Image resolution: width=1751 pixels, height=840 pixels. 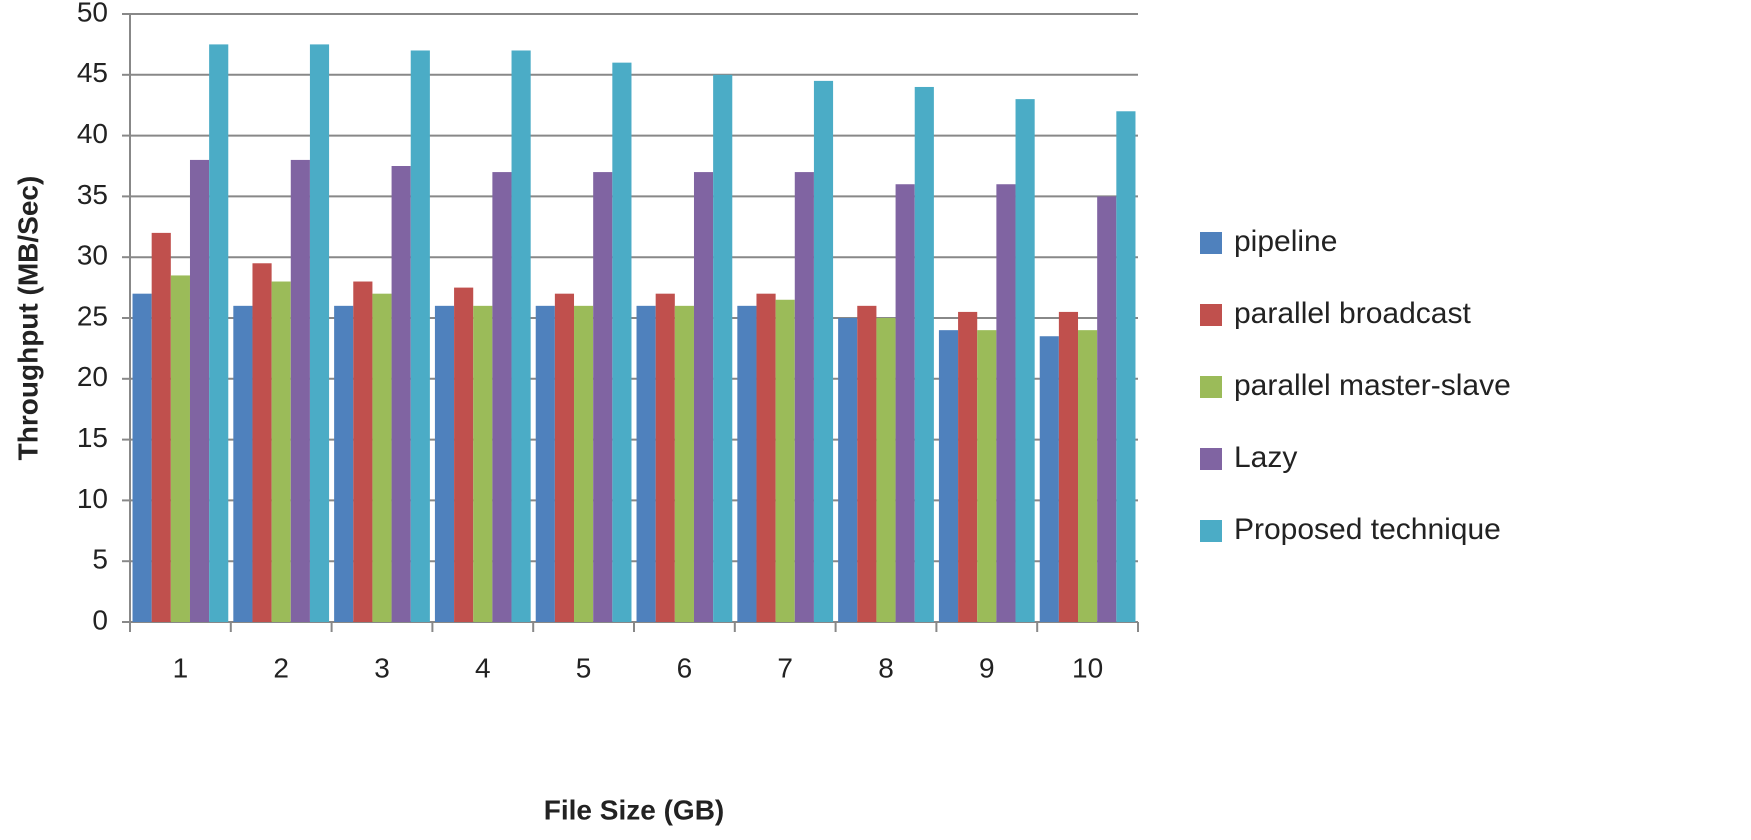 What do you see at coordinates (92, 72) in the screenshot?
I see `y-tick-label: 45` at bounding box center [92, 72].